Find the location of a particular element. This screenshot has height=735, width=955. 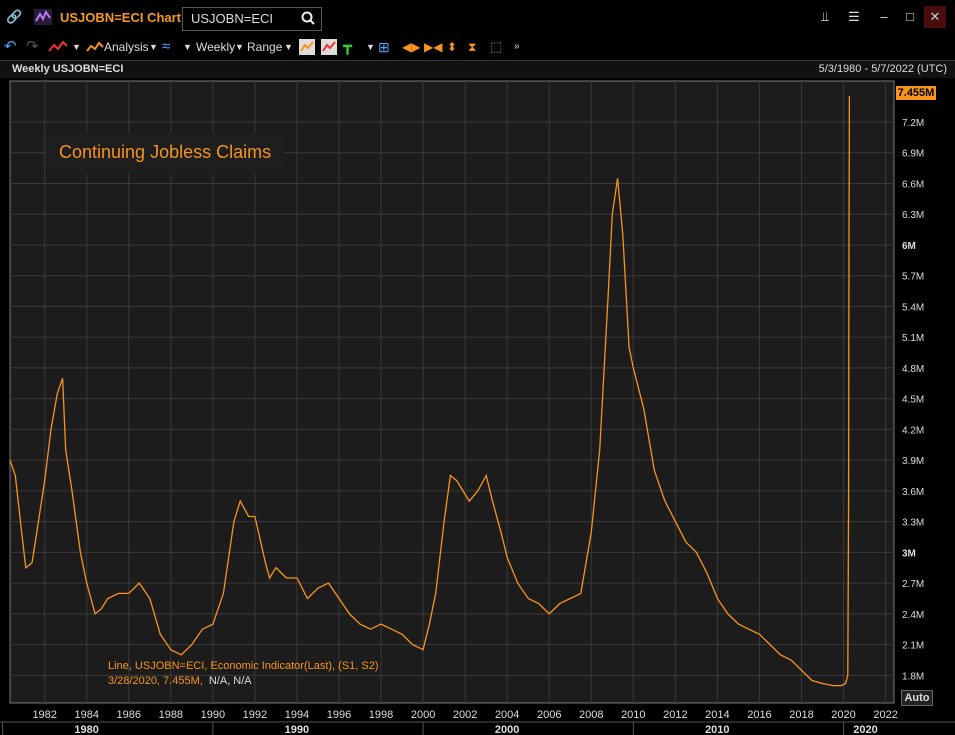

wave-dropdown-icon: ▼ is located at coordinates (187, 47).